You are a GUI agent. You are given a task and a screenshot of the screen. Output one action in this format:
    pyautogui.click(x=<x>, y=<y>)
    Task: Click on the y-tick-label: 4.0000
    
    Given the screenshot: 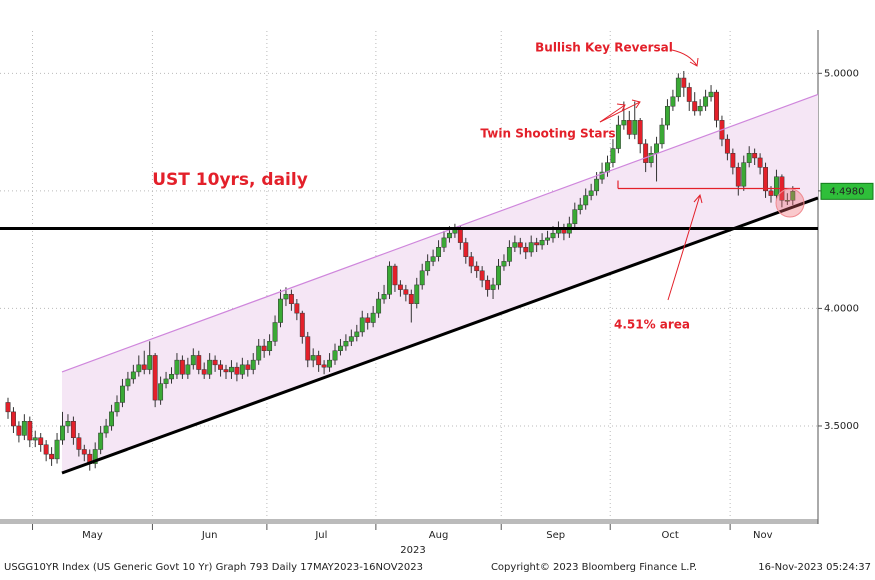 What is the action you would take?
    pyautogui.click(x=841, y=308)
    